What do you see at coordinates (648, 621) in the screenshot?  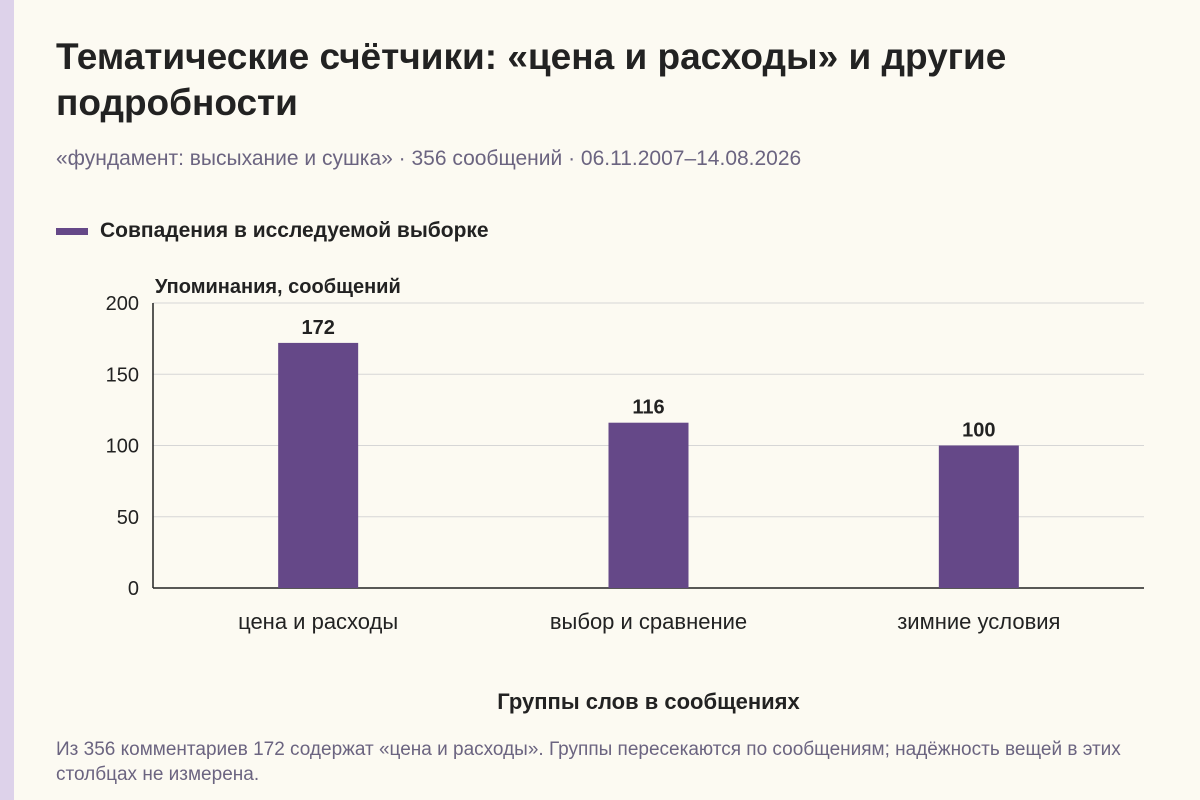 I see `x-tick-label: выбор и сравнение` at bounding box center [648, 621].